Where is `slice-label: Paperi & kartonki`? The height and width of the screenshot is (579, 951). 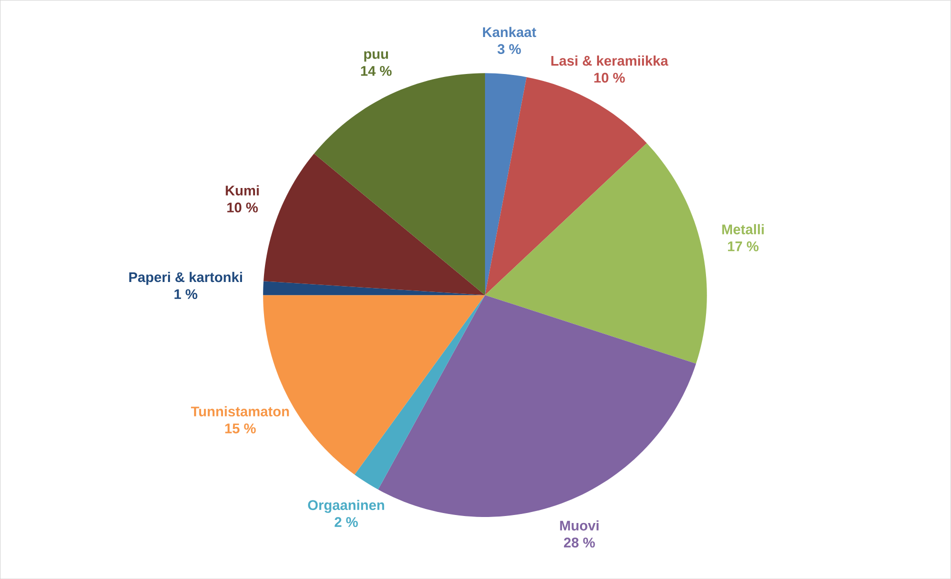
slice-label: Paperi & kartonki is located at coordinates (185, 278).